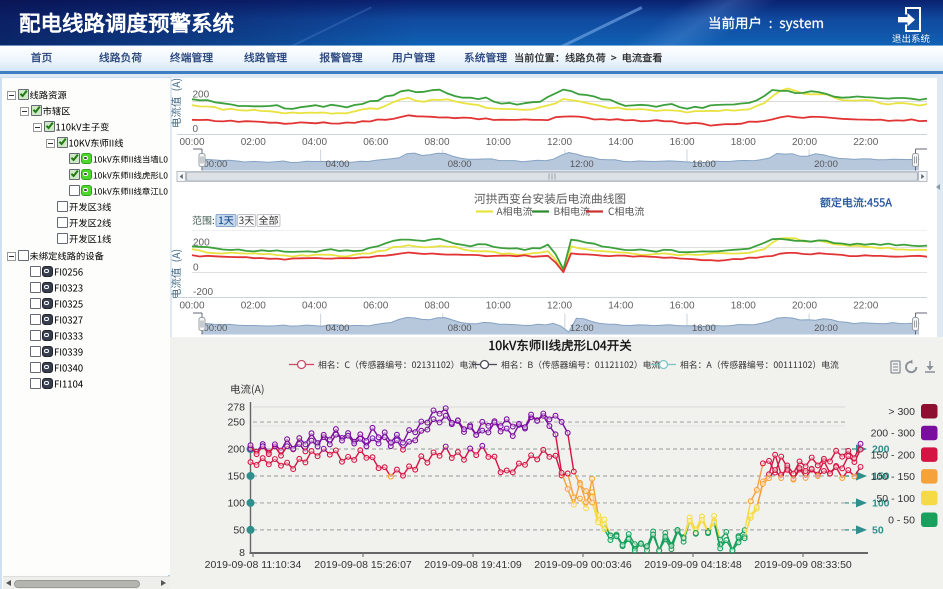  Describe the element at coordinates (583, 565) in the screenshot. I see `svg-text: 2019-09-09 00:03:46` at that location.